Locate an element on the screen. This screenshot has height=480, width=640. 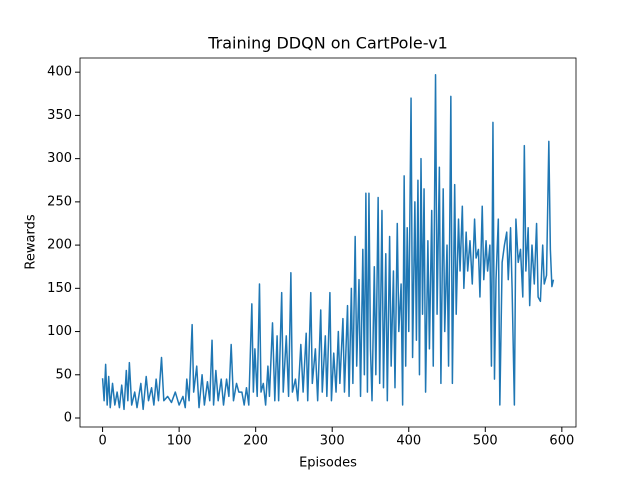
x-tick-label: 300 is located at coordinates (332, 441).